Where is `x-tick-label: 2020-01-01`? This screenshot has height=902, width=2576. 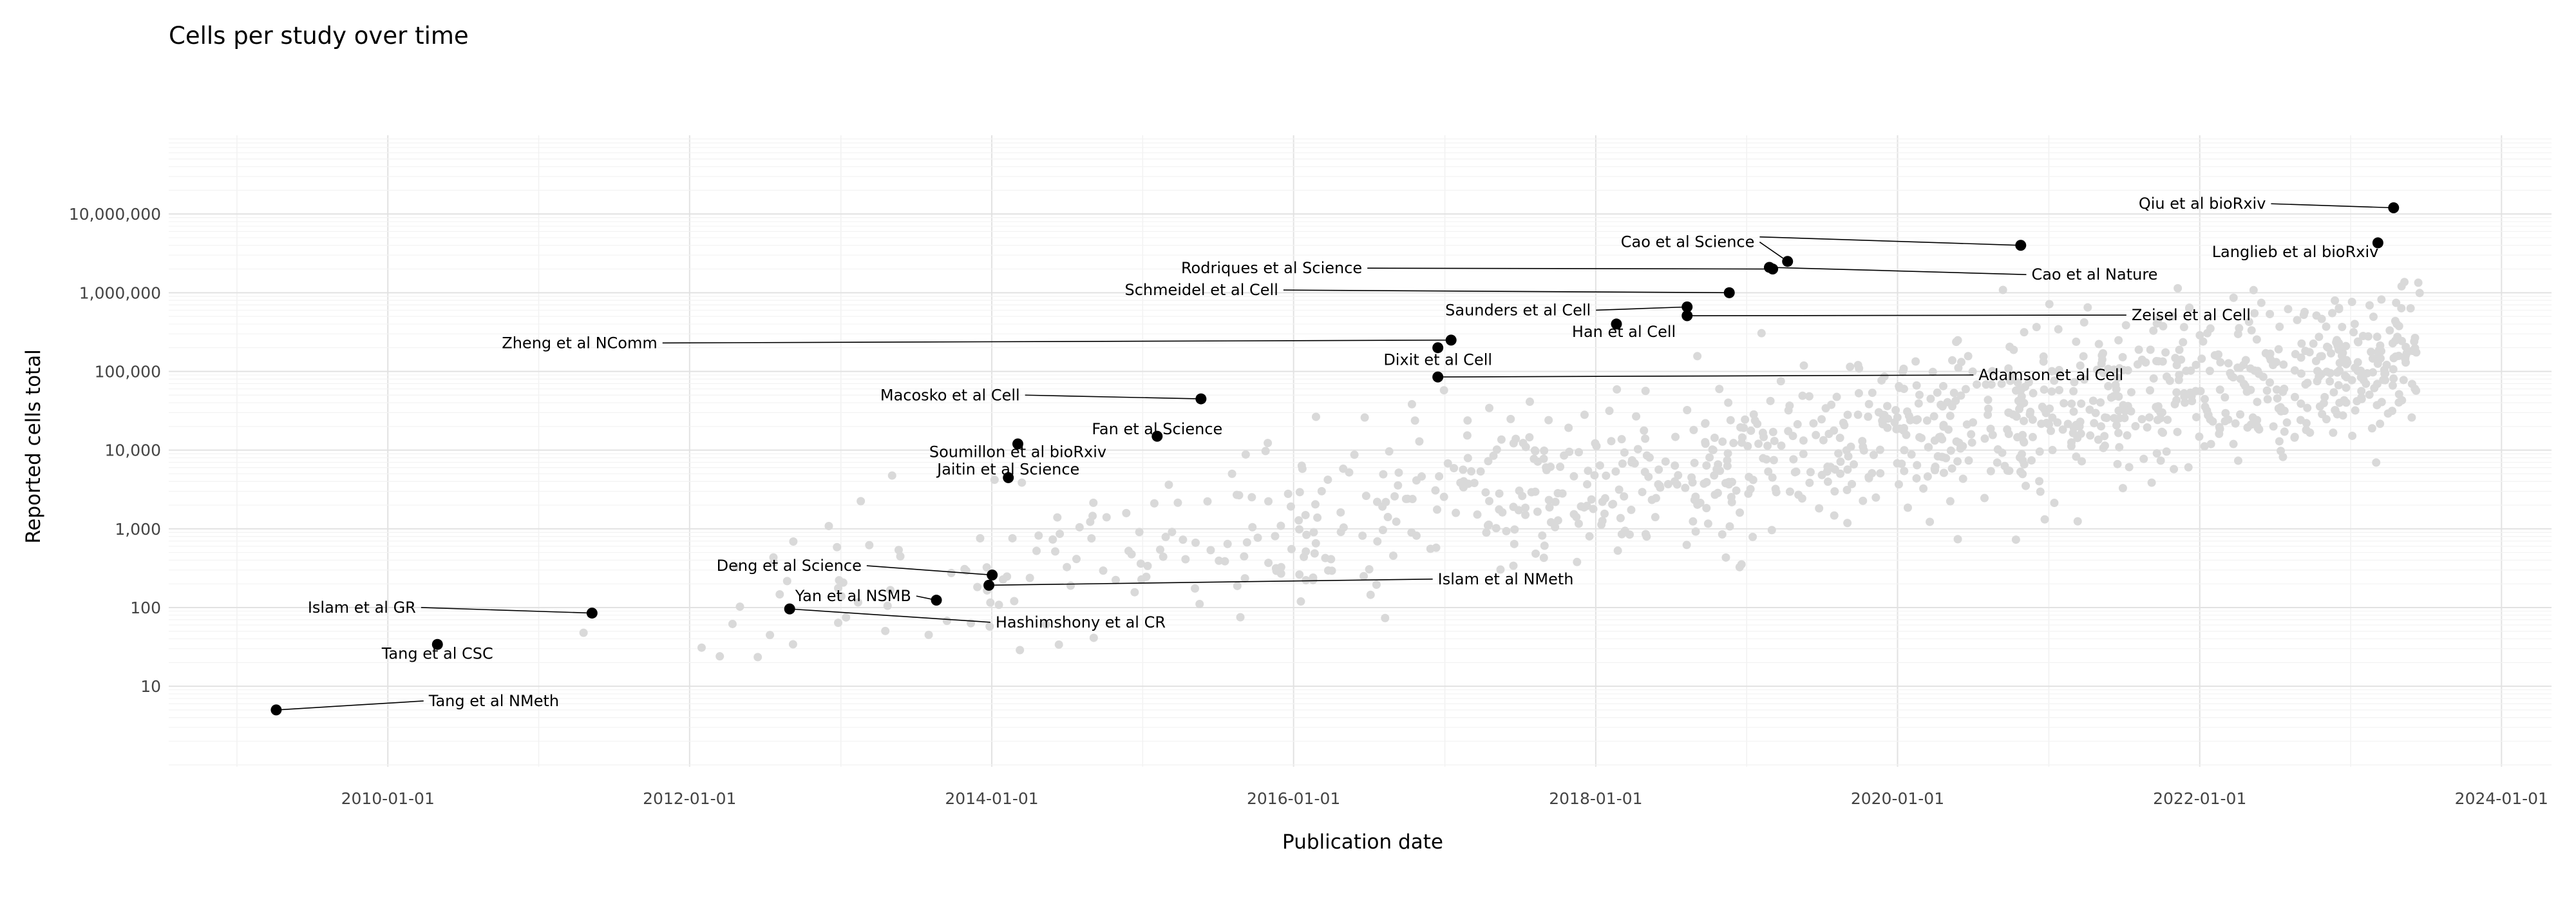 x-tick-label: 2020-01-01 is located at coordinates (1898, 798).